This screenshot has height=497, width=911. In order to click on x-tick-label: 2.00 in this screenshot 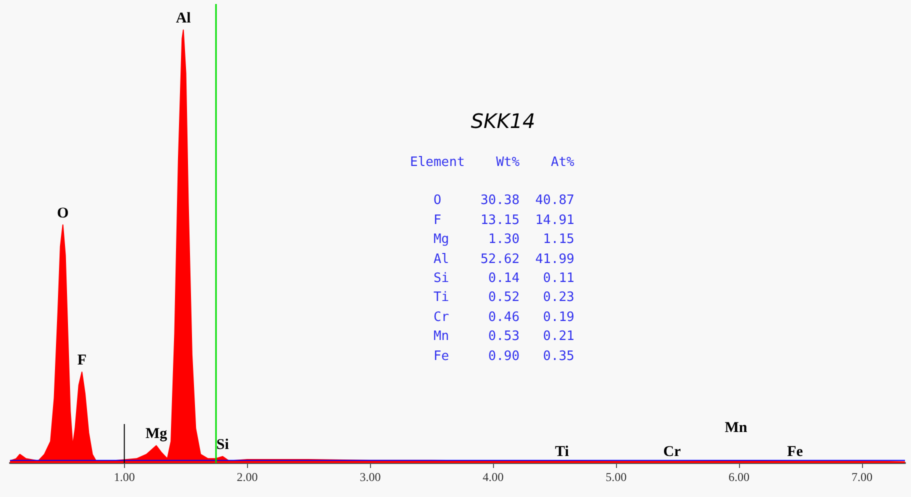, I will do `click(247, 477)`.